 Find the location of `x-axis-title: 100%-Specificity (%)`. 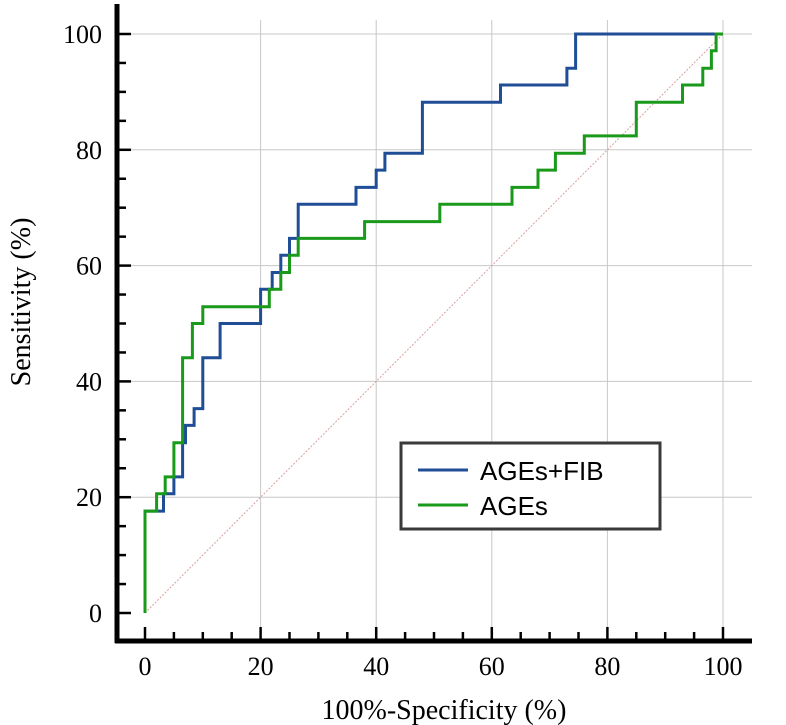

x-axis-title: 100%-Specificity (%) is located at coordinates (444, 710).